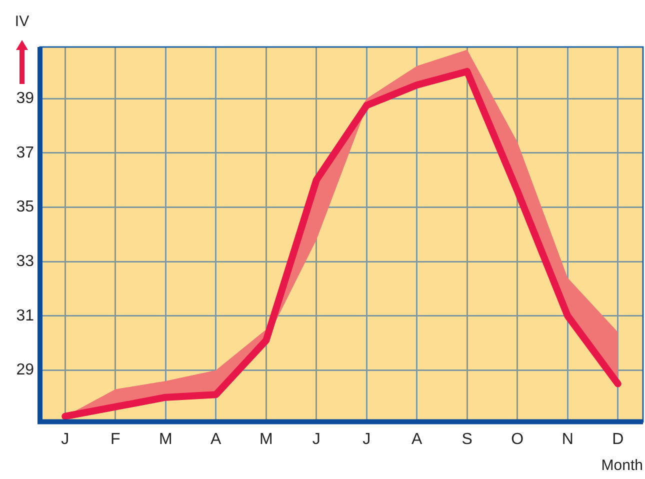 This screenshot has width=645, height=479. What do you see at coordinates (618, 439) in the screenshot?
I see `x-tick-label: D` at bounding box center [618, 439].